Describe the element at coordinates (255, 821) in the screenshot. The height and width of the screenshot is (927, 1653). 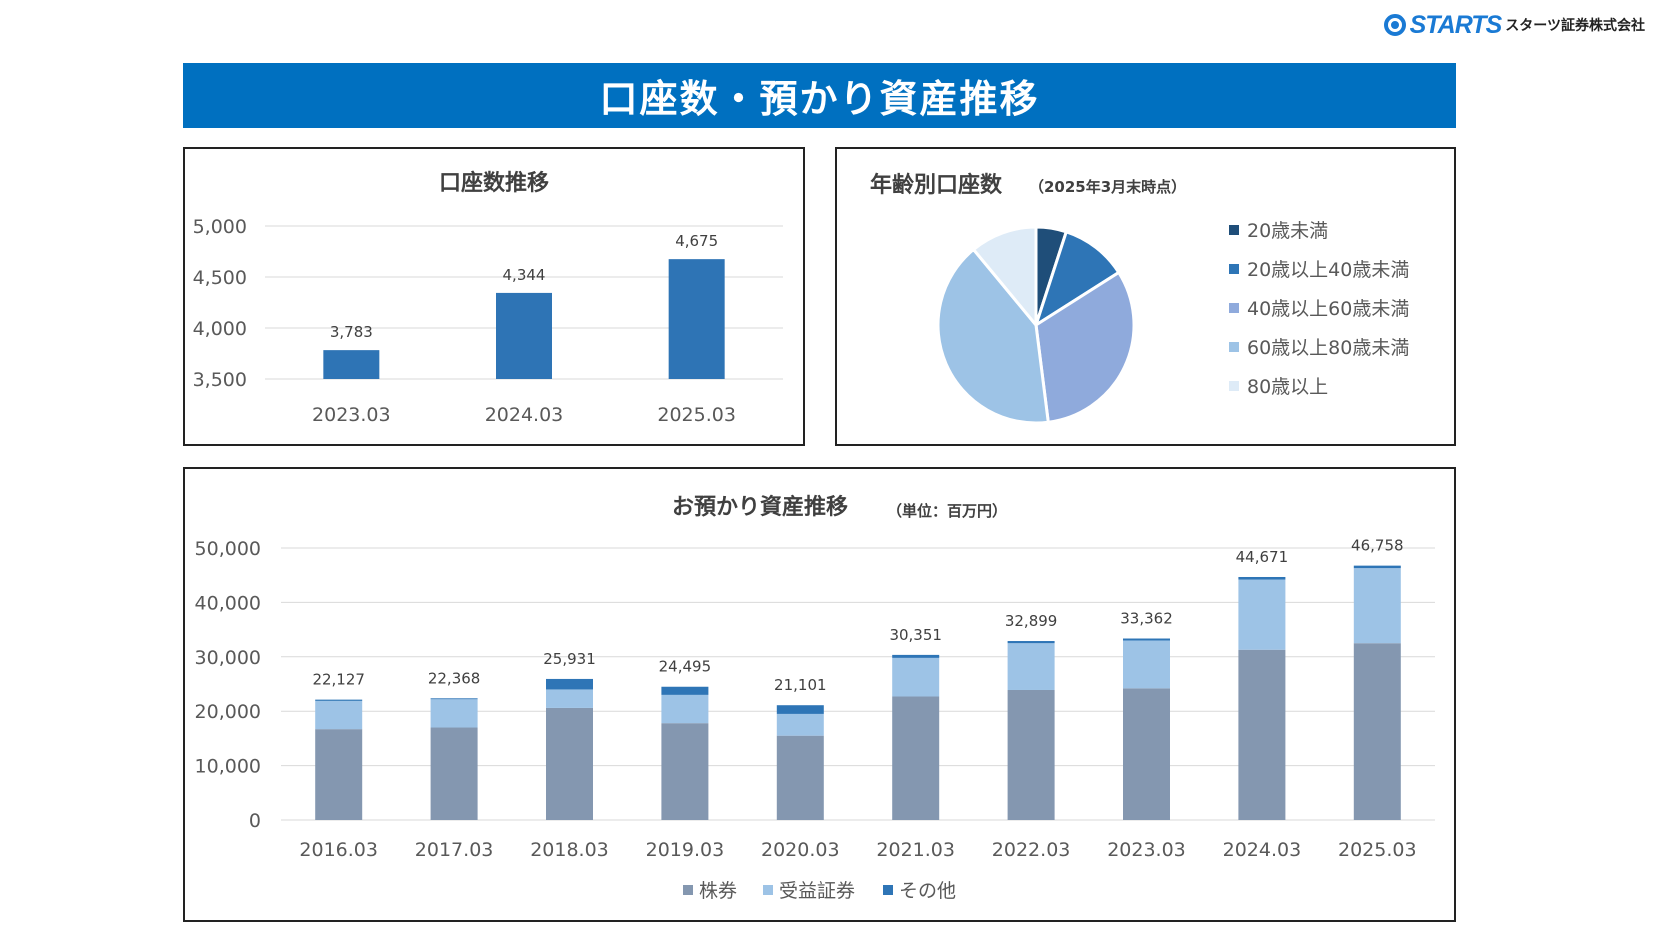
I see `y-tick-label: 0` at that location.